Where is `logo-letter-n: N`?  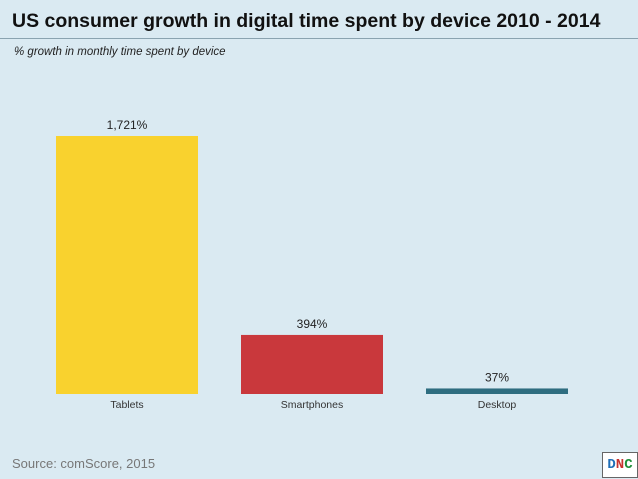 logo-letter-n: N is located at coordinates (620, 465).